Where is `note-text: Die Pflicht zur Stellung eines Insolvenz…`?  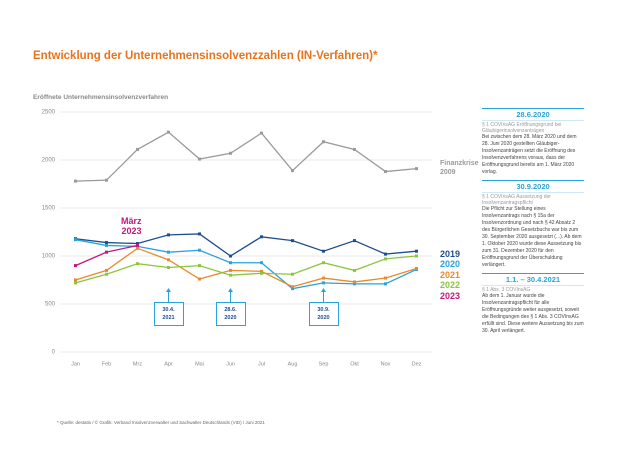 note-text: Die Pflicht zur Stellung eines Insolvenz… is located at coordinates (532, 237).